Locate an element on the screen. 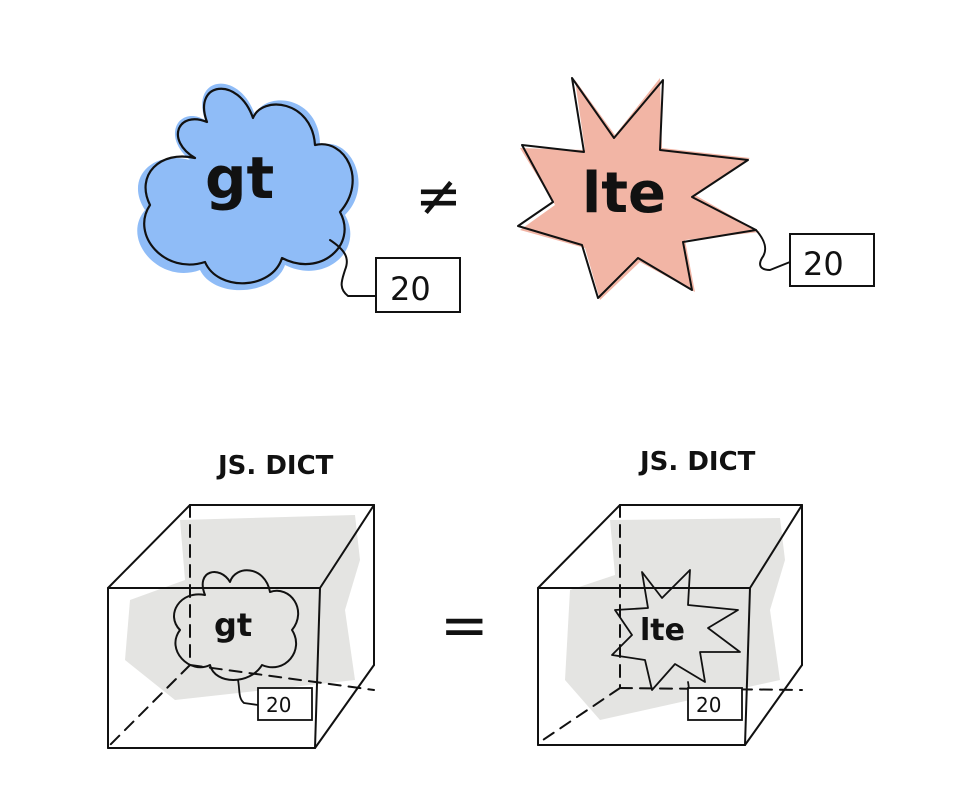 The image size is (960, 812). lte-star-shape is located at coordinates (654, 188).